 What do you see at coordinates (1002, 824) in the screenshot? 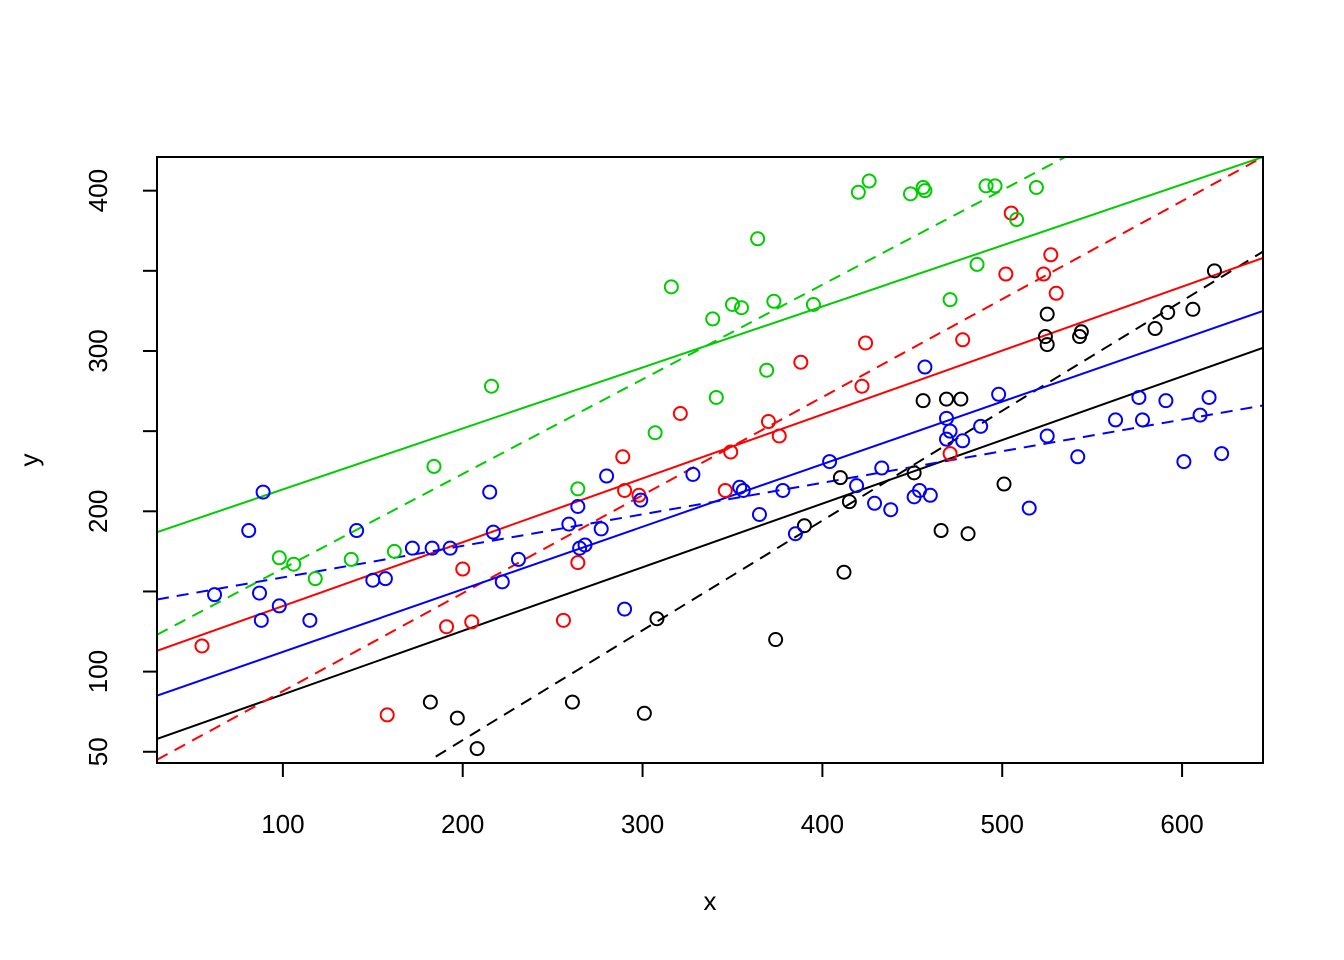
I see `x-tick-label: 500` at bounding box center [1002, 824].